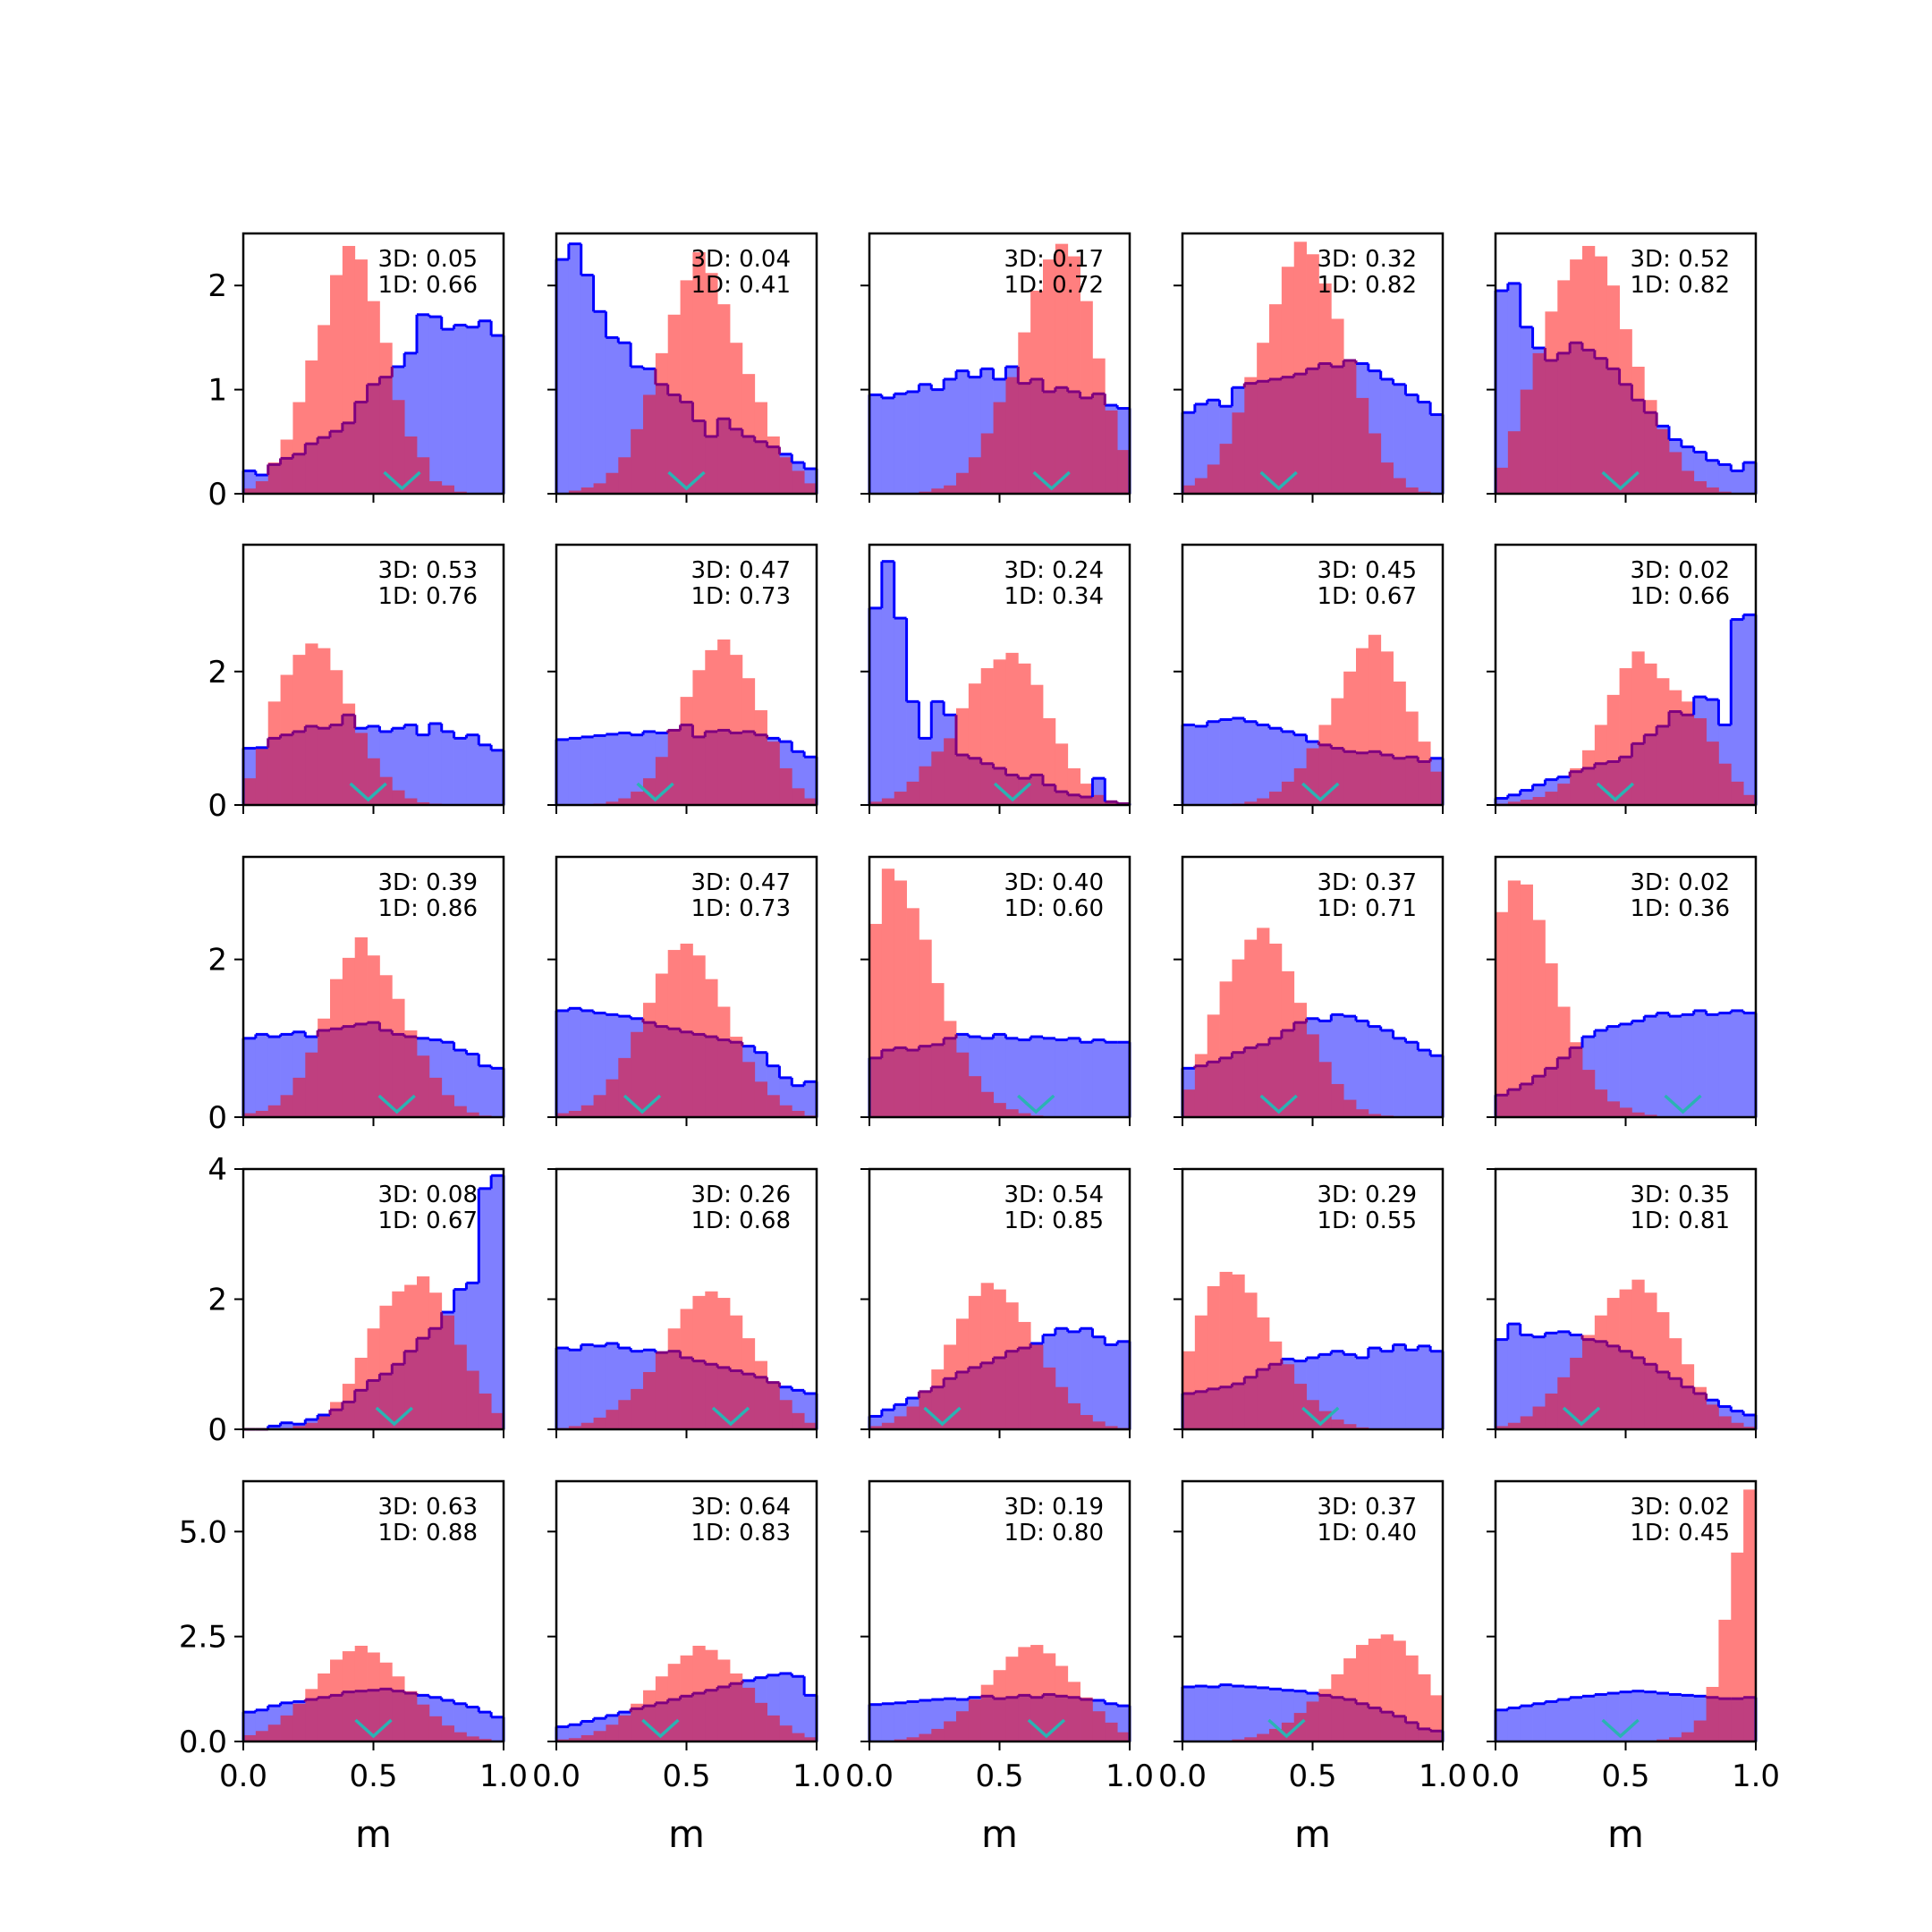 Image resolution: width=1932 pixels, height=1932 pixels. What do you see at coordinates (1054, 1507) in the screenshot?
I see `label-3d: 3D: 0.19` at bounding box center [1054, 1507].